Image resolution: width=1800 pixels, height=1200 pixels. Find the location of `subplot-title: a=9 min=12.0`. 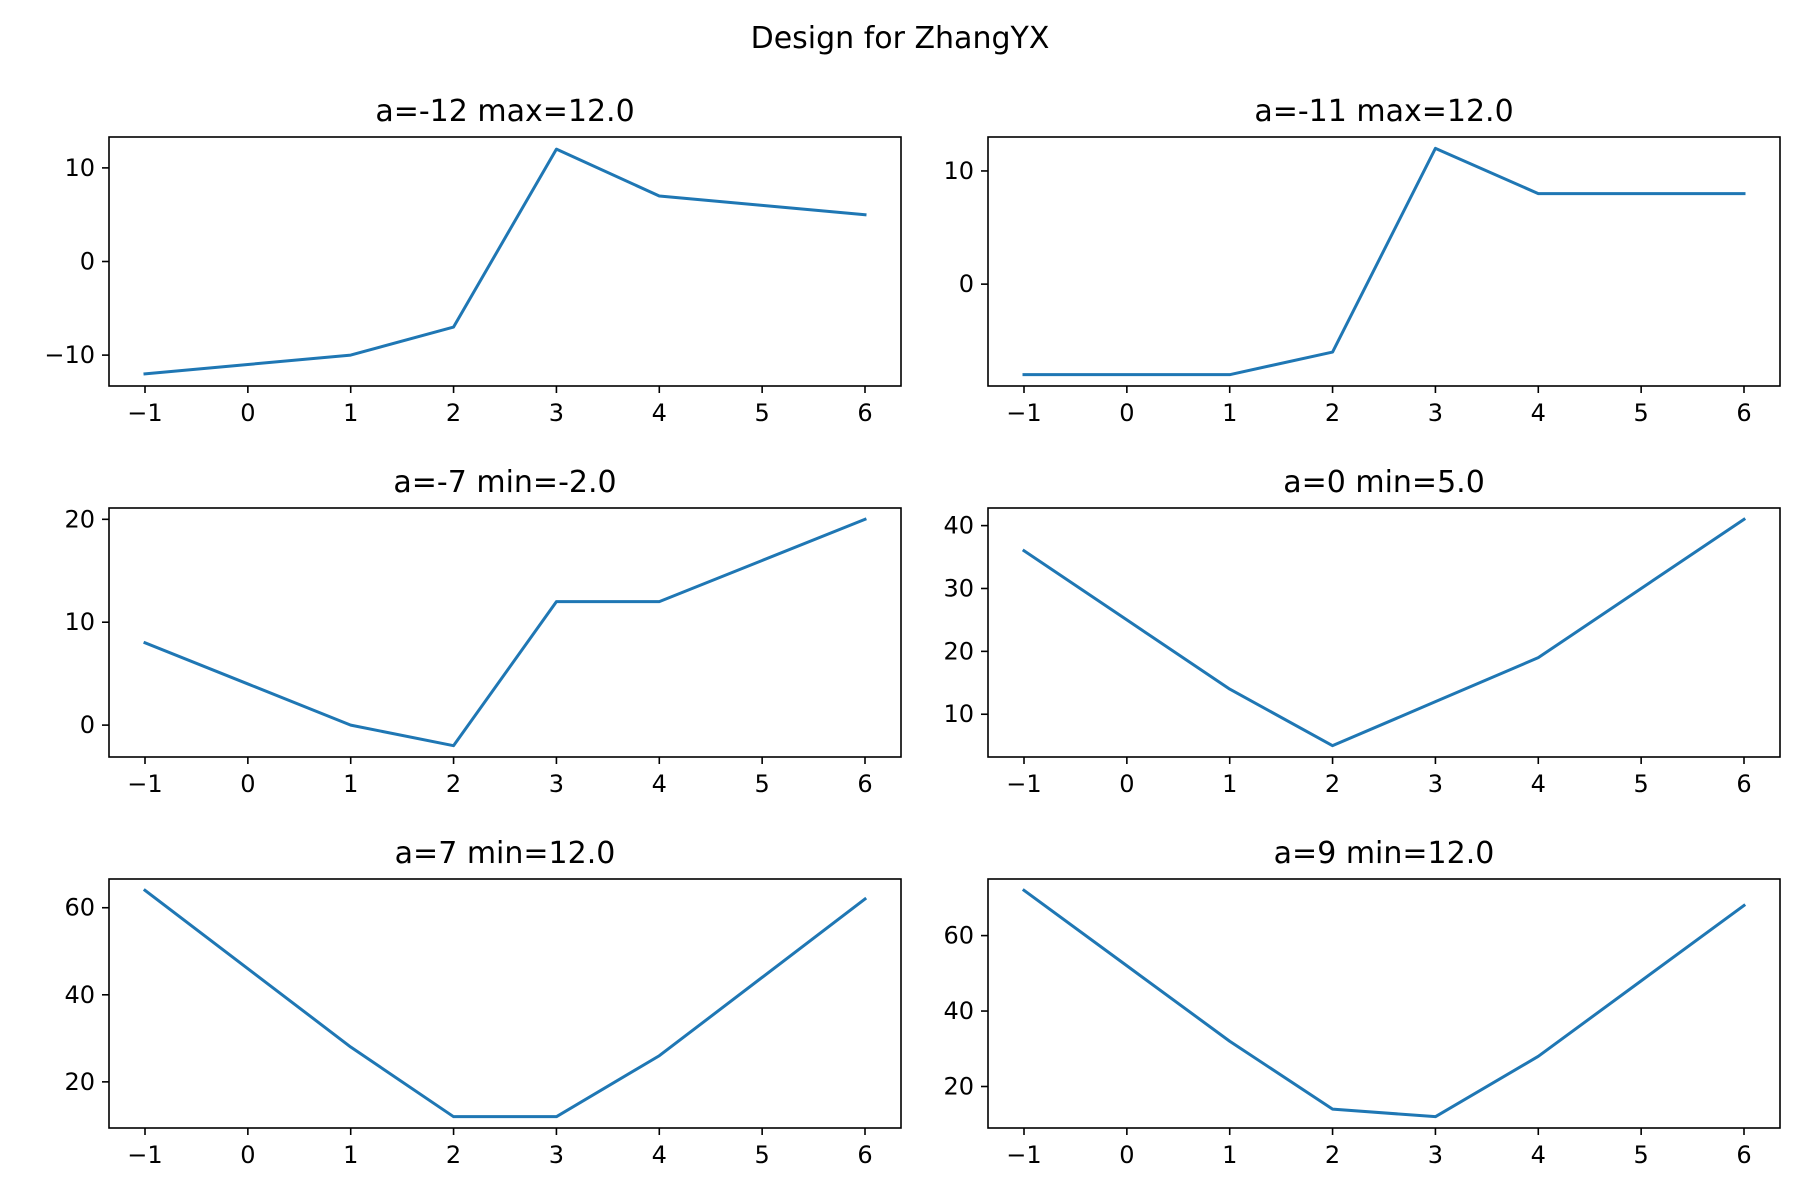

subplot-title: a=9 min=12.0 is located at coordinates (1384, 853).